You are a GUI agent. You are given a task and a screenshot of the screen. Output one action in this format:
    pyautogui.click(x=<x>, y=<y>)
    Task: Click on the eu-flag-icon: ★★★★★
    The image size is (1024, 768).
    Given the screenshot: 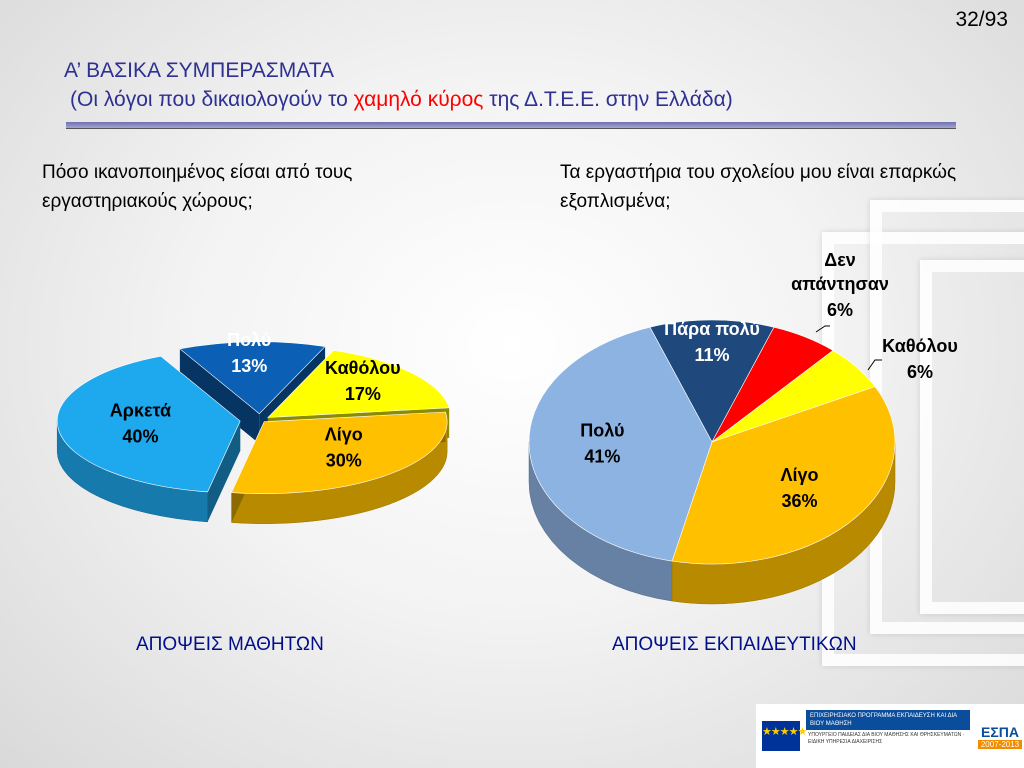 What is the action you would take?
    pyautogui.click(x=784, y=736)
    